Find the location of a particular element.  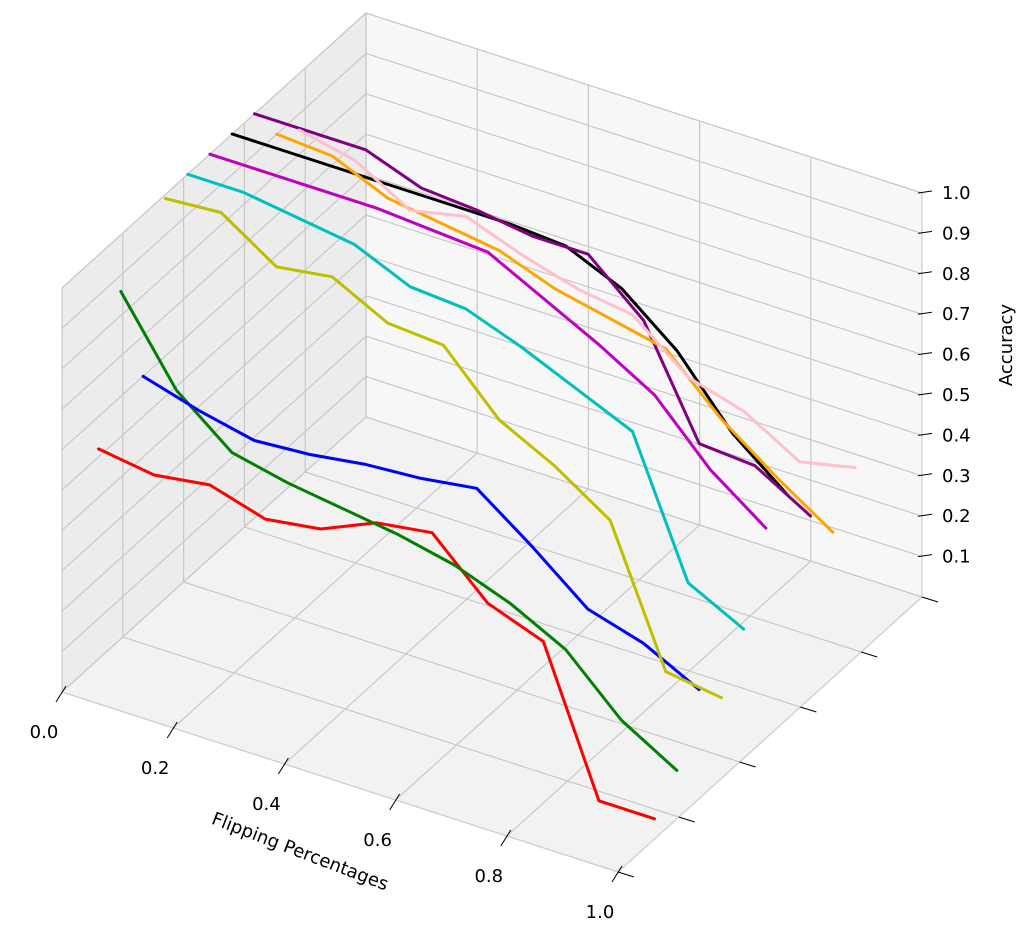

x-tick-label: 0.0 is located at coordinates (44, 732).